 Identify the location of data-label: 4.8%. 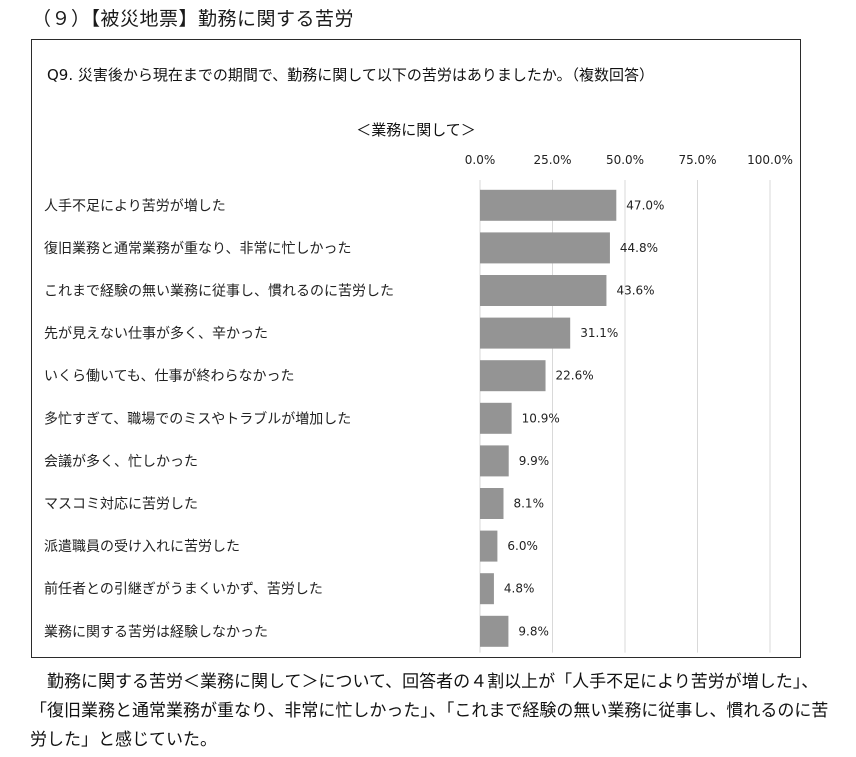
(519, 589).